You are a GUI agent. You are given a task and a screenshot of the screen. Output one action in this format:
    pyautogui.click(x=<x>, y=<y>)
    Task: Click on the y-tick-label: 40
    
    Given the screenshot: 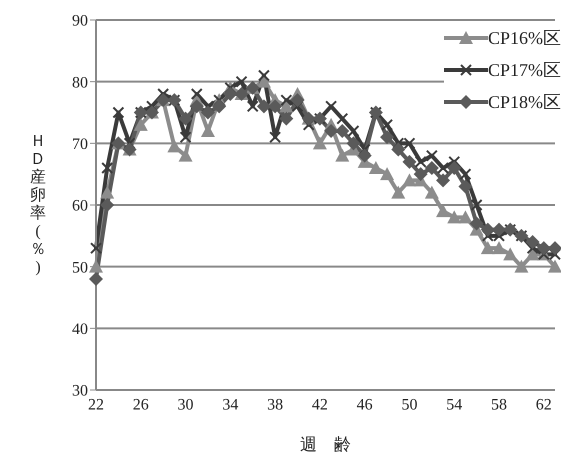 What is the action you would take?
    pyautogui.click(x=80, y=329)
    